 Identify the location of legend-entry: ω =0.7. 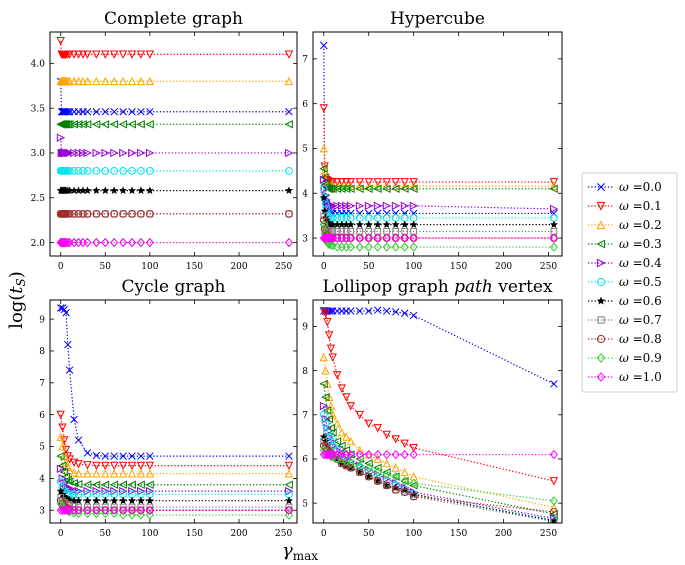
(625, 320).